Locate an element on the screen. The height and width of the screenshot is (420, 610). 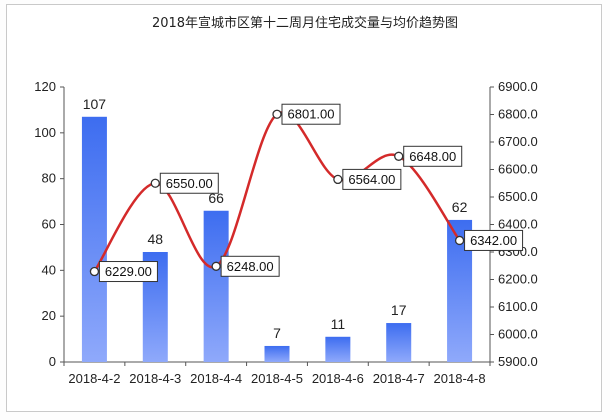
line-value-label: 6564.00 is located at coordinates (371, 179).